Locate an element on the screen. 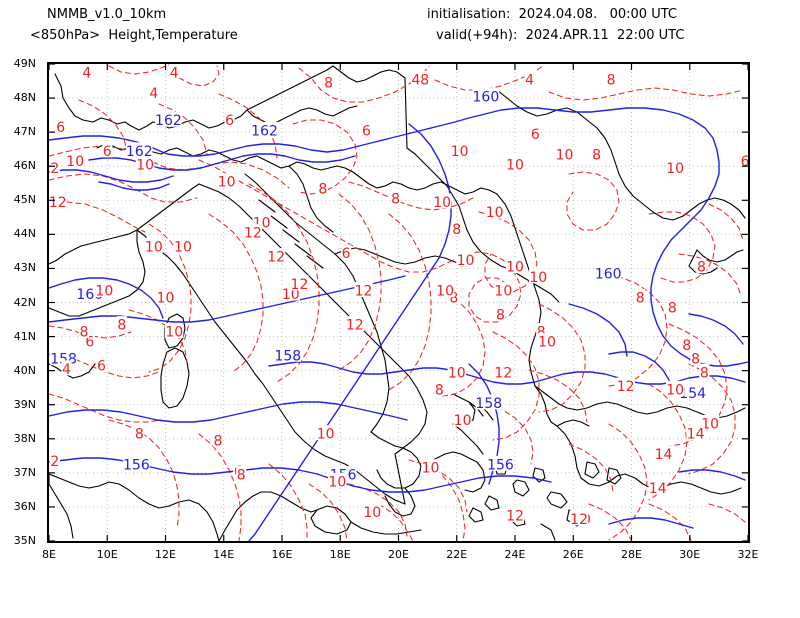 Image resolution: width=800 pixels, height=618 pixels. contour-label: 160 is located at coordinates (486, 97).